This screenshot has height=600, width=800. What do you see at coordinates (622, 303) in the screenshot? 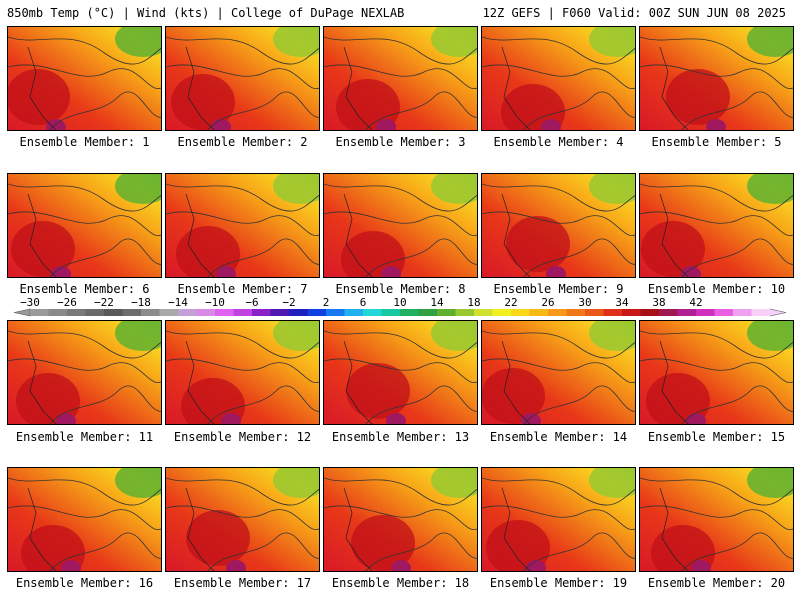
I see `colorbar-tick-label: 34` at bounding box center [622, 303].